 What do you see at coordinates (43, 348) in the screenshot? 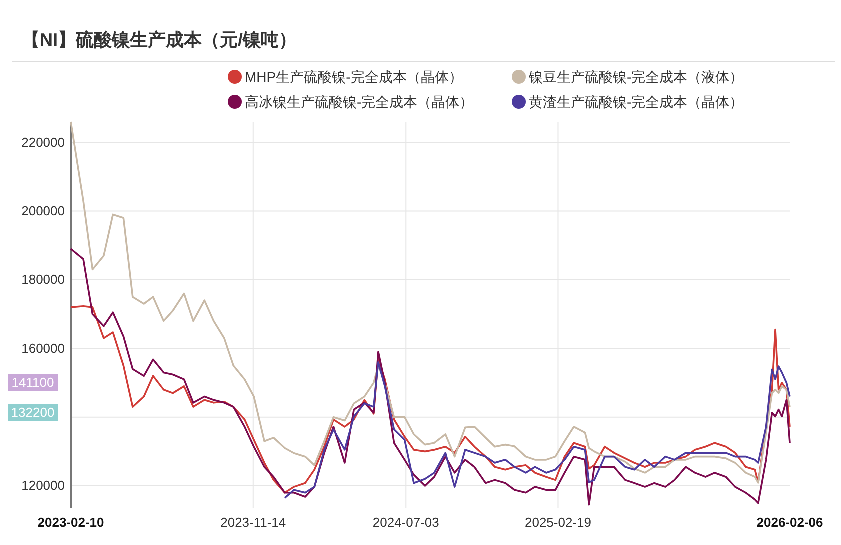
I see `y-tick-label: 160000` at bounding box center [43, 348].